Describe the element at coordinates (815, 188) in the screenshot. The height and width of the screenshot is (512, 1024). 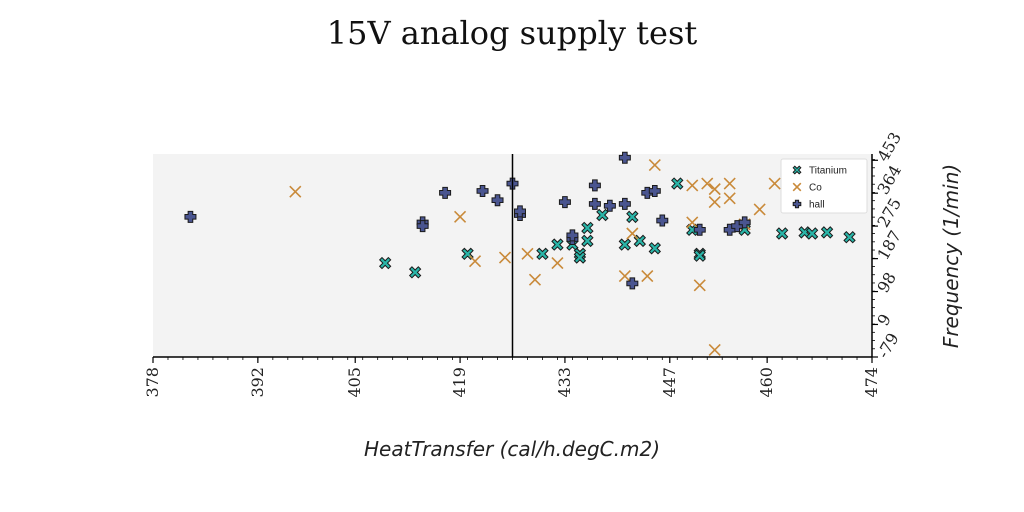
I see `legend-label-co: Co` at that location.